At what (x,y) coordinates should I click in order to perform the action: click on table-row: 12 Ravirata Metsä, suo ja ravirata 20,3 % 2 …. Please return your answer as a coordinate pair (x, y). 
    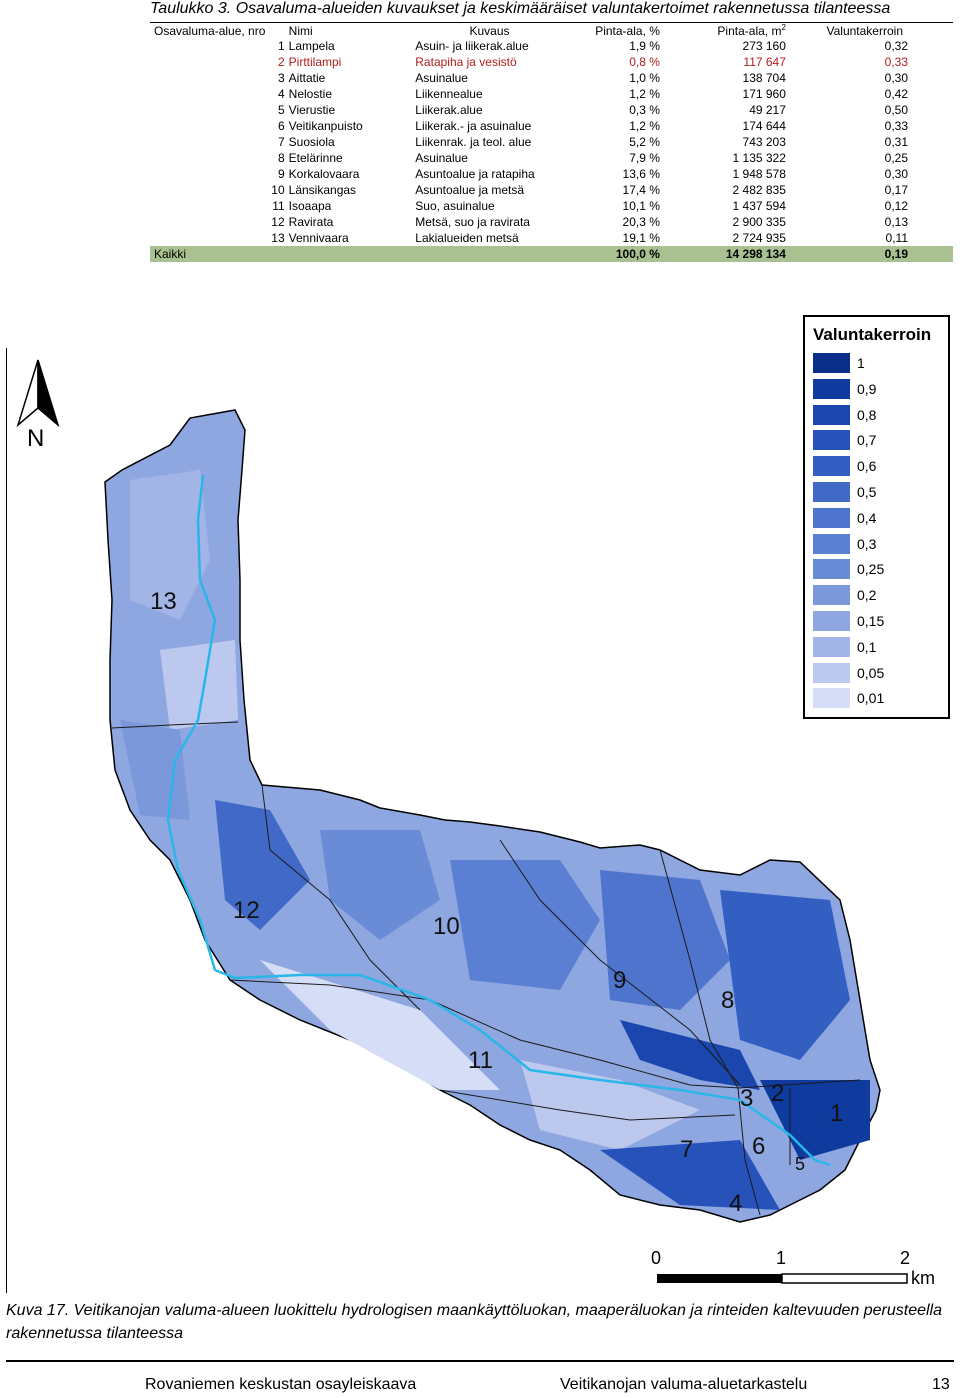
    Looking at the image, I should click on (551, 222).